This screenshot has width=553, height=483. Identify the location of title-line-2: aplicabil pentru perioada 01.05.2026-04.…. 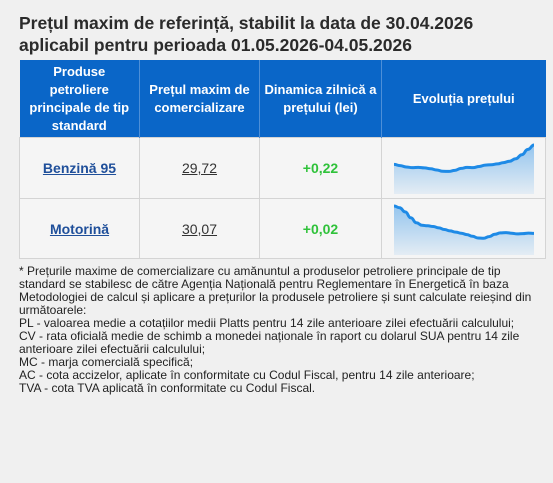
(215, 45).